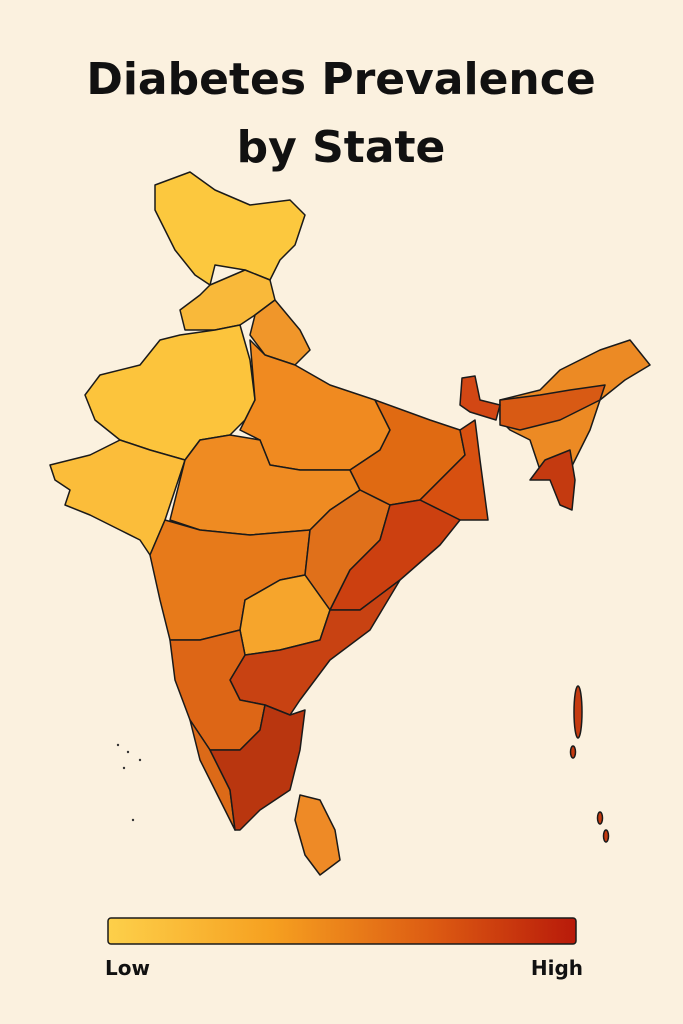 This screenshot has width=683, height=1024. I want to click on legend-low: Low, so click(127, 968).